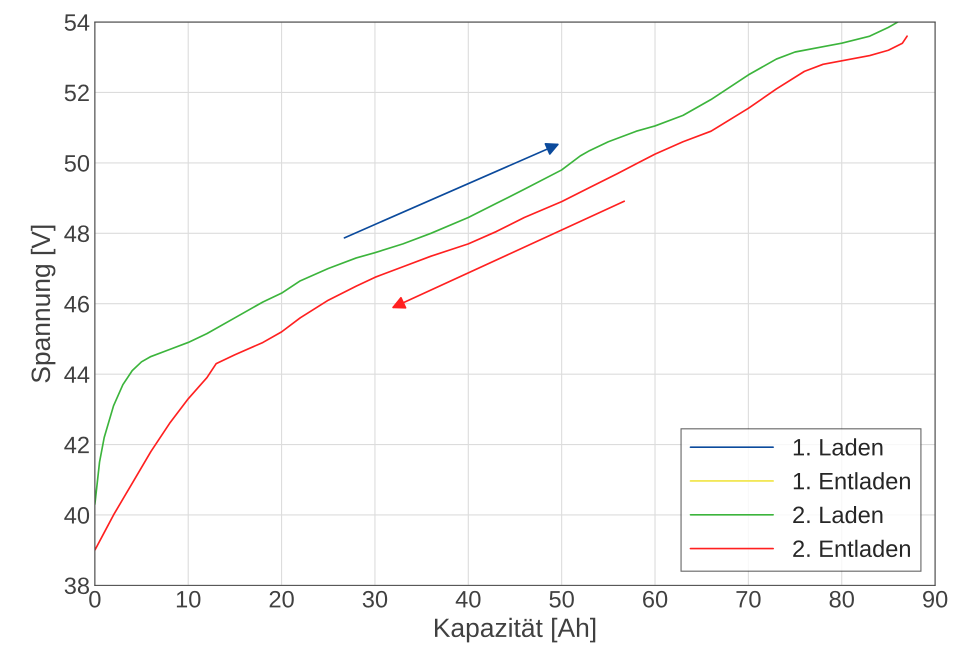  Describe the element at coordinates (561, 599) in the screenshot. I see `x-tick-label: 50` at that location.